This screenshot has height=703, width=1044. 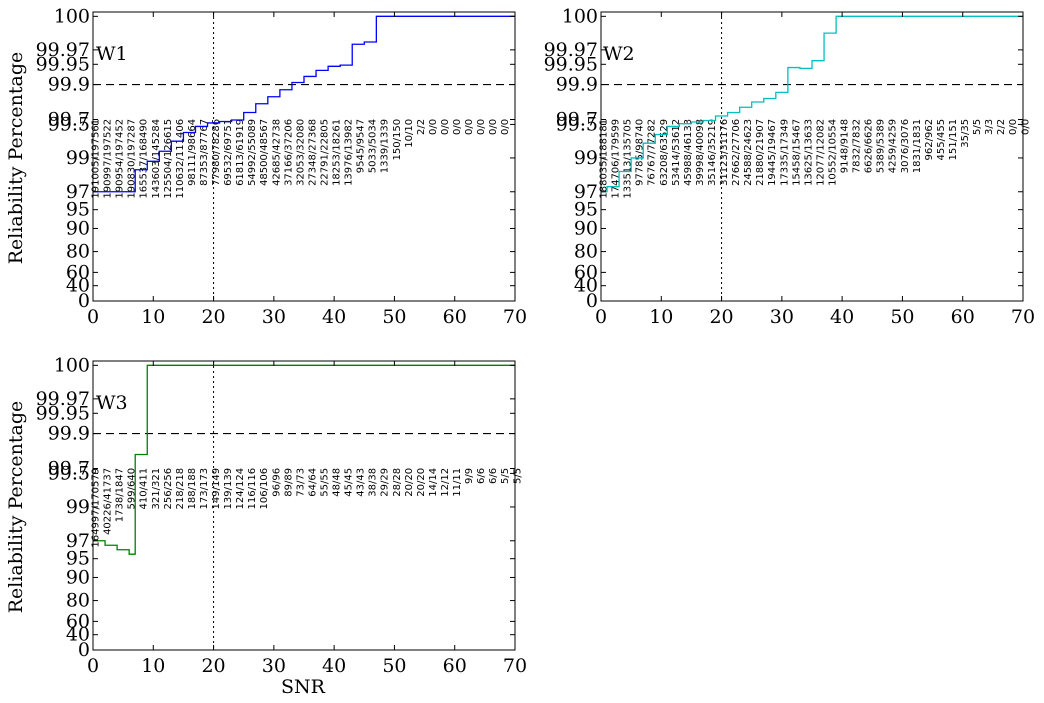 I want to click on w1-count-label: 165537/168490, so click(x=144, y=159).